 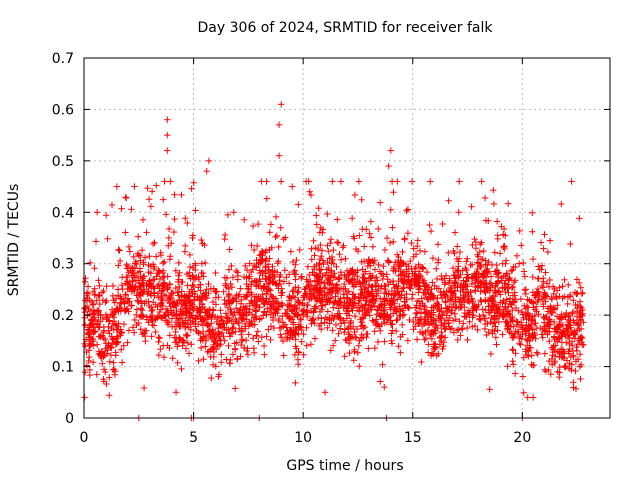 What do you see at coordinates (84, 438) in the screenshot?
I see `x-tick-label: 0` at bounding box center [84, 438].